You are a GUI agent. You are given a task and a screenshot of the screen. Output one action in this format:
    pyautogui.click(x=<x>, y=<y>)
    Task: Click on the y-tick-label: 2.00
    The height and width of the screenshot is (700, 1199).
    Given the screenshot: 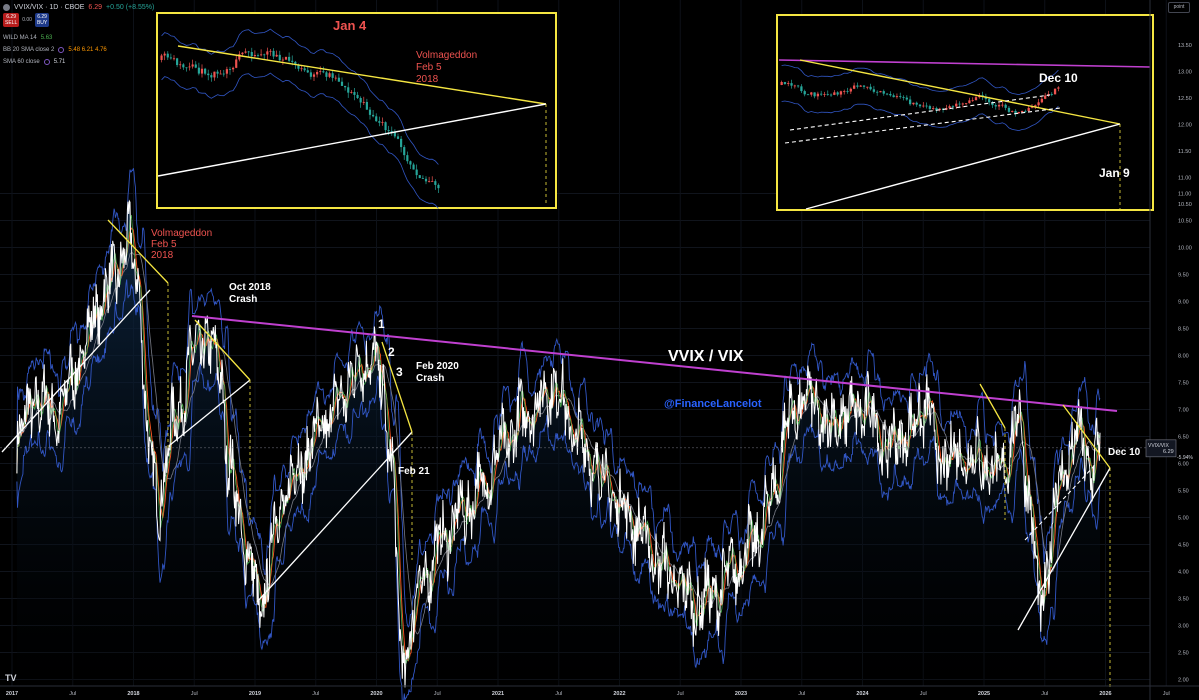 What is the action you would take?
    pyautogui.click(x=1183, y=681)
    